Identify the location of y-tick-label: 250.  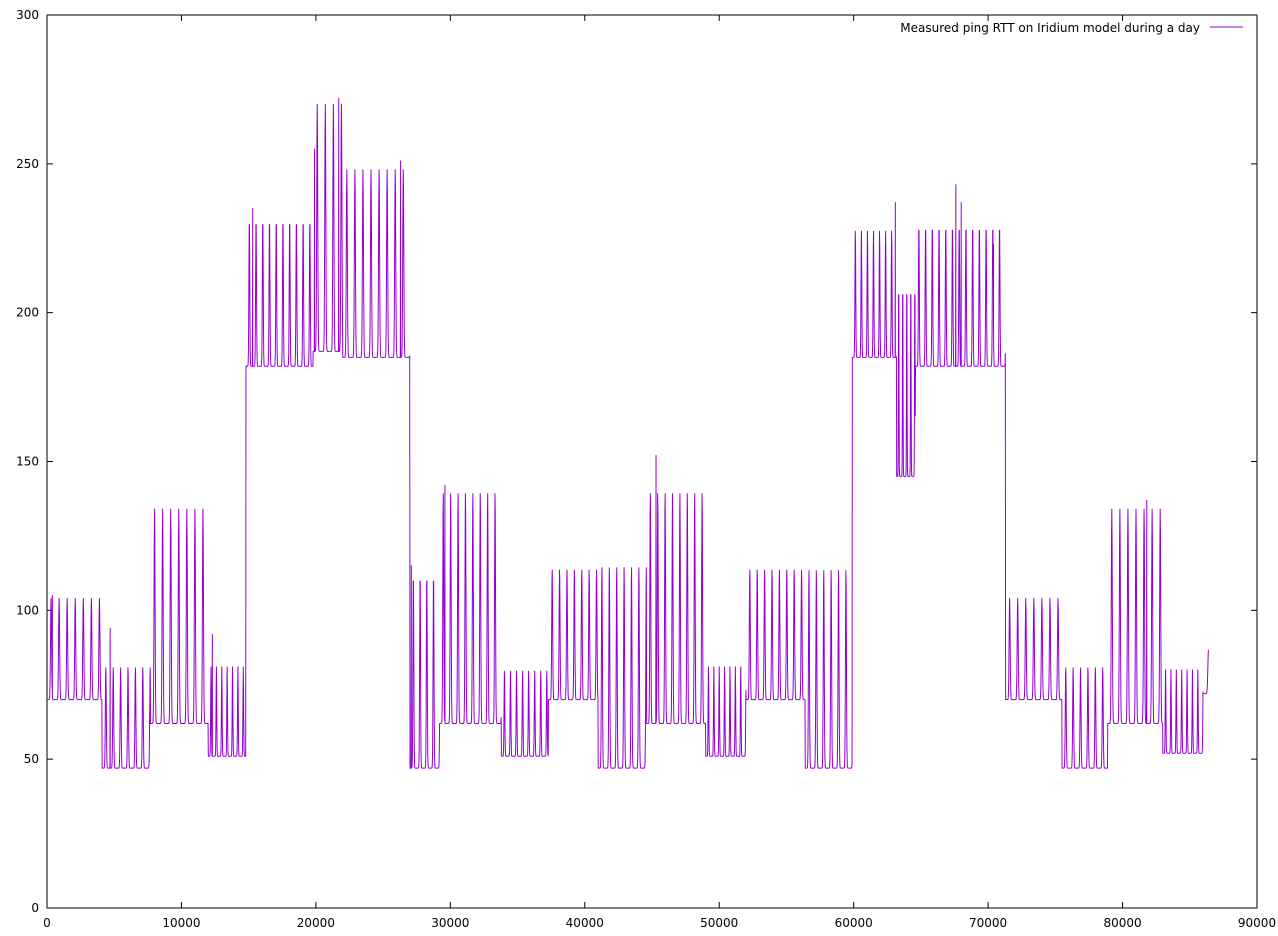
(27, 164).